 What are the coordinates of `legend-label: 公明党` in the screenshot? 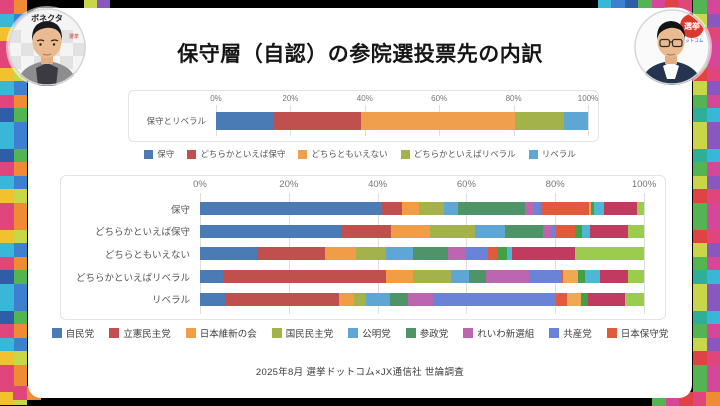 It's located at (376, 334).